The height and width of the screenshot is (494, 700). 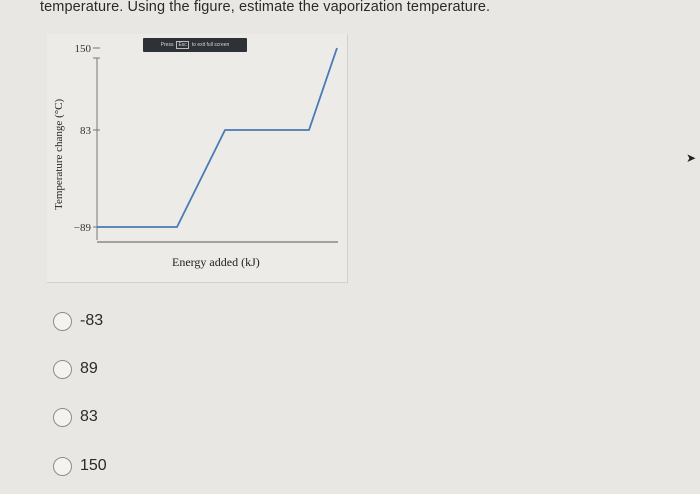 What do you see at coordinates (93, 465) in the screenshot?
I see `option-label: 150` at bounding box center [93, 465].